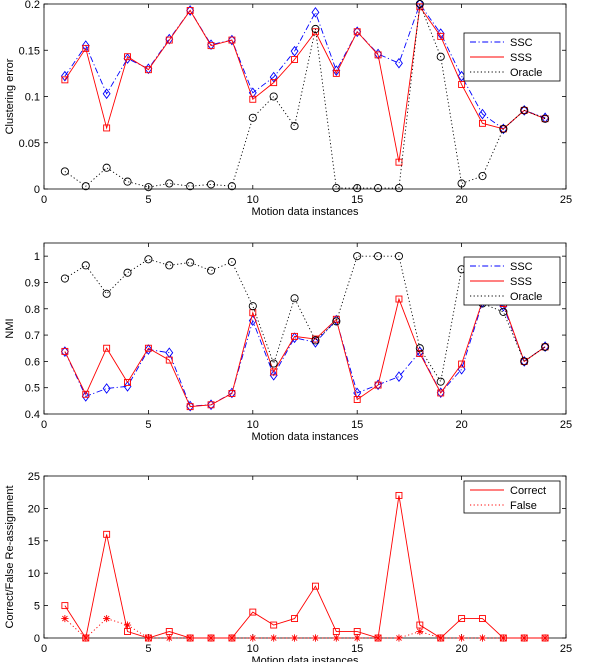 This screenshot has width=598, height=662. What do you see at coordinates (521, 58) in the screenshot?
I see `legend-entry: SSS` at bounding box center [521, 58].